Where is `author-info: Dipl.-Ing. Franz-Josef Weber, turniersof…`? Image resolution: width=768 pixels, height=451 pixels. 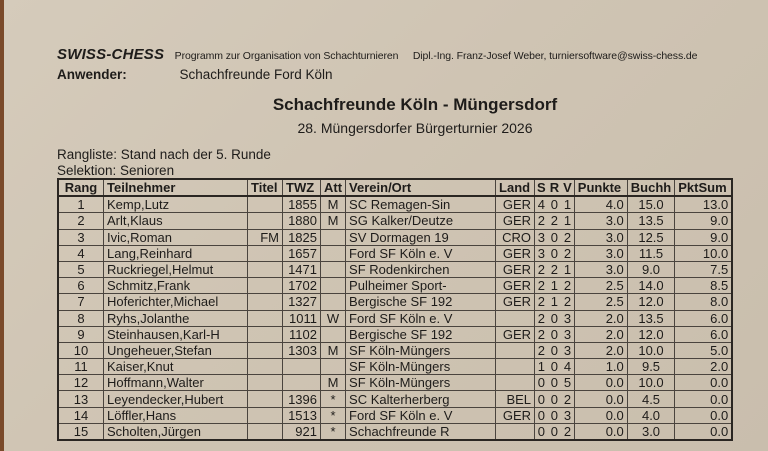 author-info: Dipl.-Ing. Franz-Josef Weber, turniersof… is located at coordinates (555, 56).